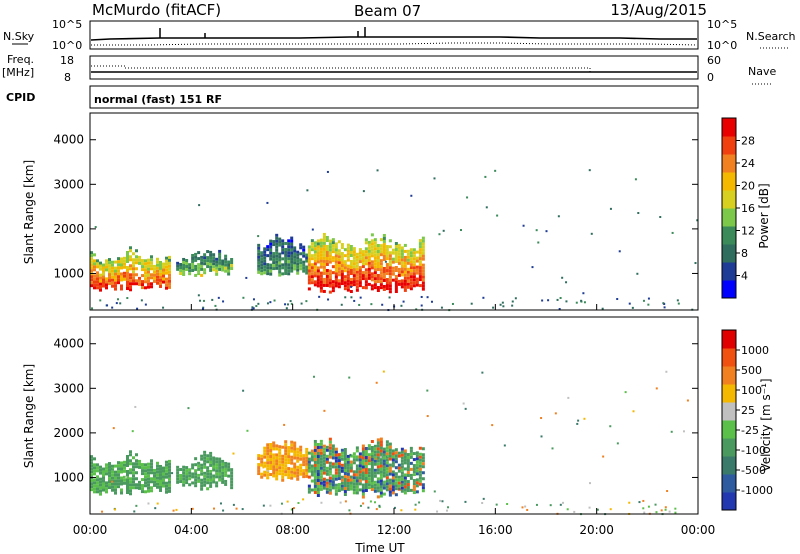 Image resolution: width=800 pixels, height=554 pixels. Describe the element at coordinates (67, 60) in the screenshot. I see `freq-tick-top: 18` at that location.